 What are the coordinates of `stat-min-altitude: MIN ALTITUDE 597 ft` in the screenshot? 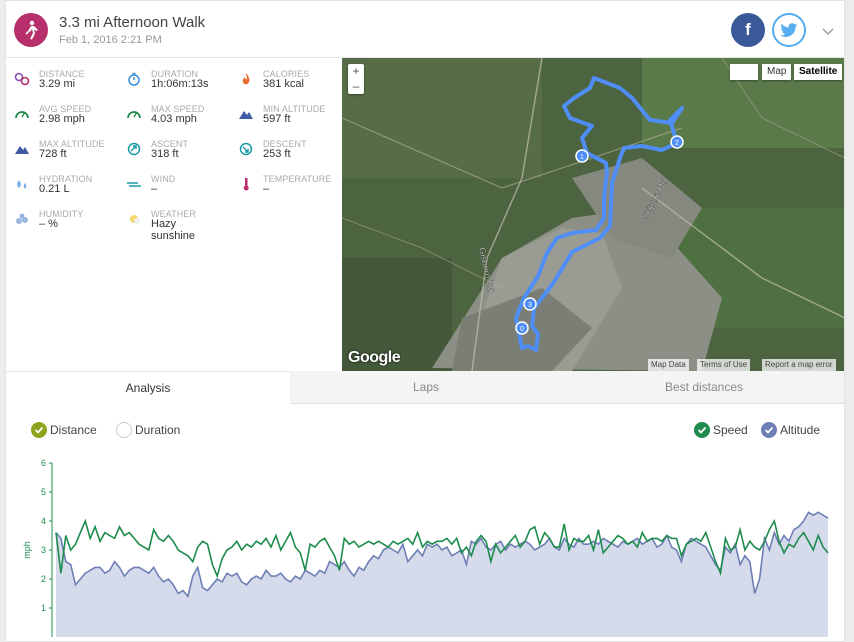 It's located at (286, 110).